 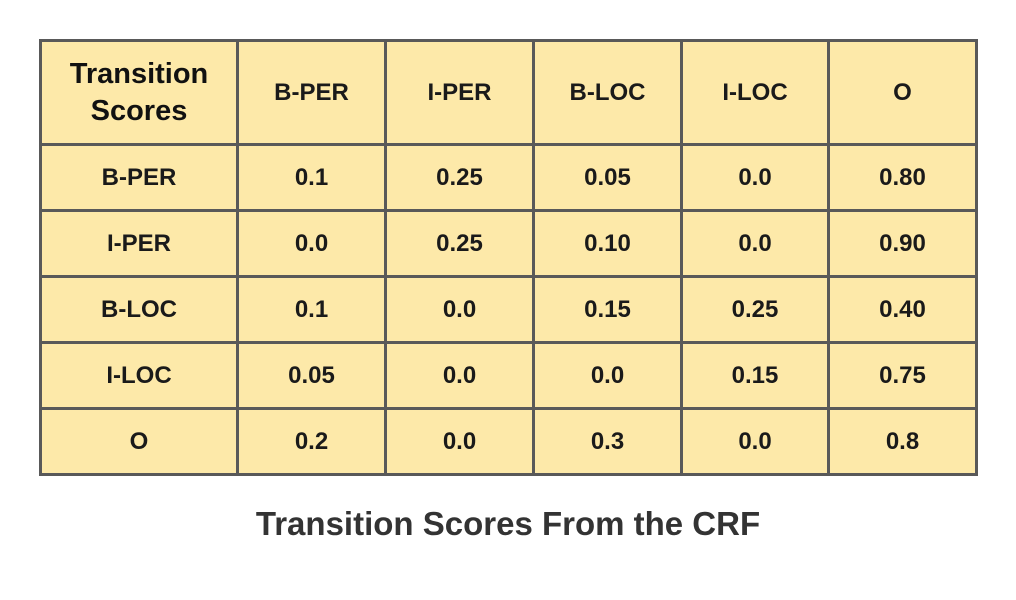 I want to click on table-row: I-LOC 0.05 0.0 0.0 0.15 0.75, so click(x=508, y=375).